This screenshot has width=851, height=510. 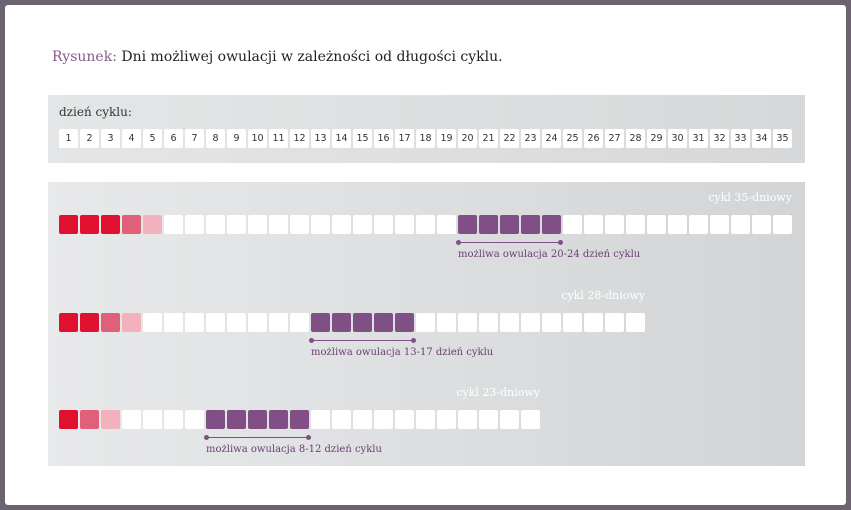 What do you see at coordinates (656, 138) in the screenshot?
I see `day-number-cell: 29` at bounding box center [656, 138].